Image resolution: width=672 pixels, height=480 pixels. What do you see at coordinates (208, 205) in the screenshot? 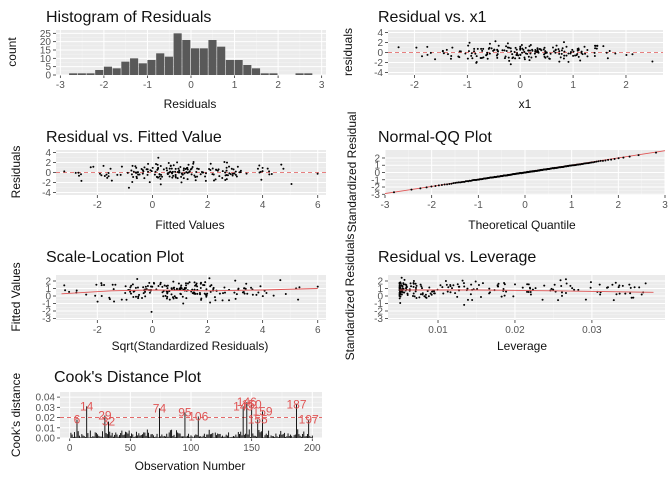
I see `resfit-xtick-label: 2` at bounding box center [208, 205].